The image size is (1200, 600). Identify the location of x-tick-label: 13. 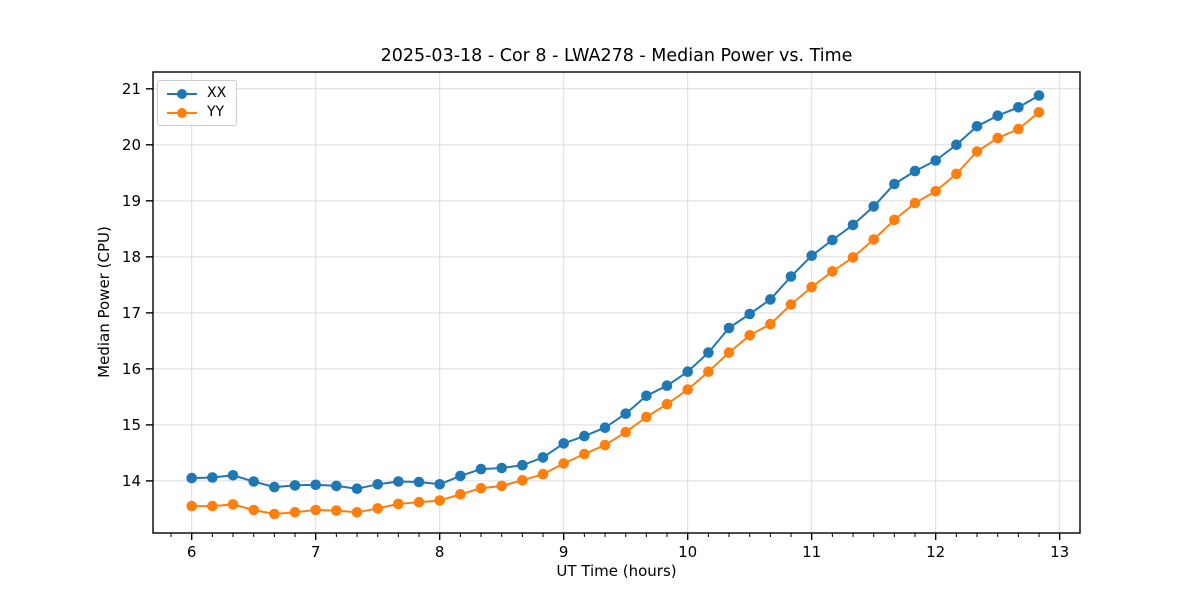
(1059, 552).